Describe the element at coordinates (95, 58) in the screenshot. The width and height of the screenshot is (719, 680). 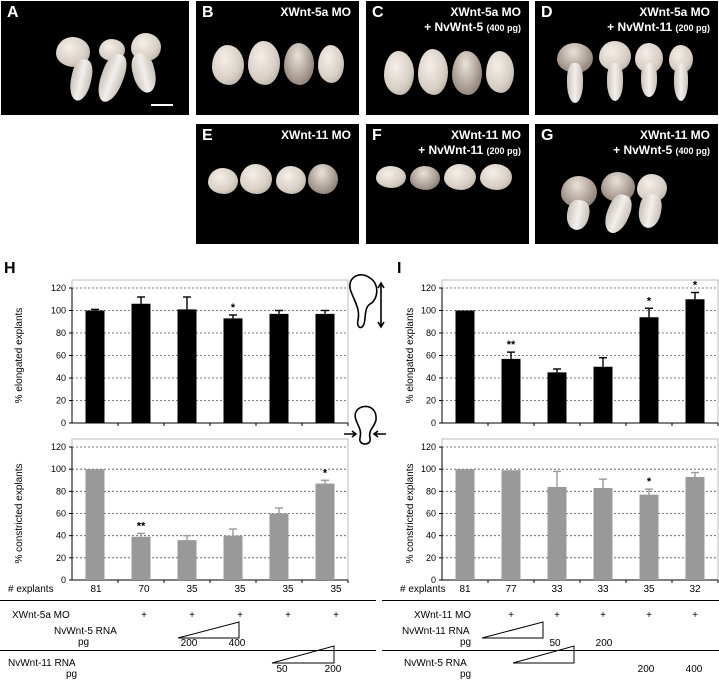
I see `photo-panel-a: A` at that location.